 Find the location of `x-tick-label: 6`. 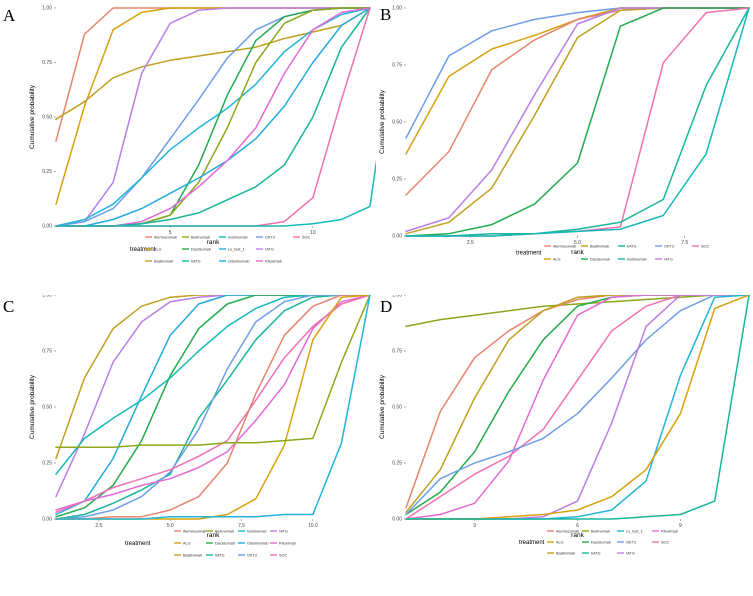

x-tick-label: 6 is located at coordinates (577, 526).